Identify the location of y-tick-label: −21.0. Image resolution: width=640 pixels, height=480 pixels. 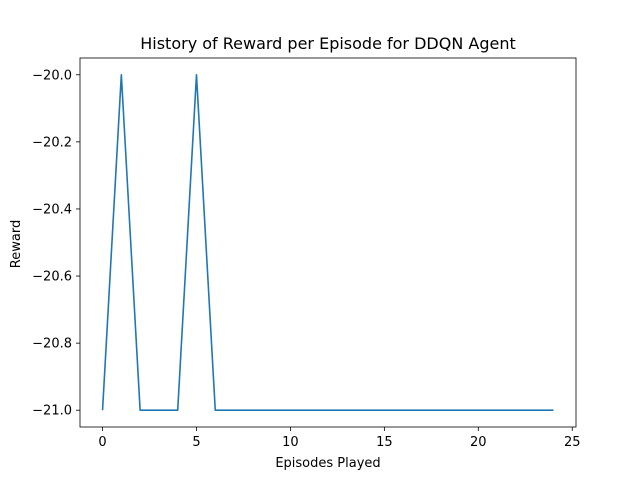
(52, 411).